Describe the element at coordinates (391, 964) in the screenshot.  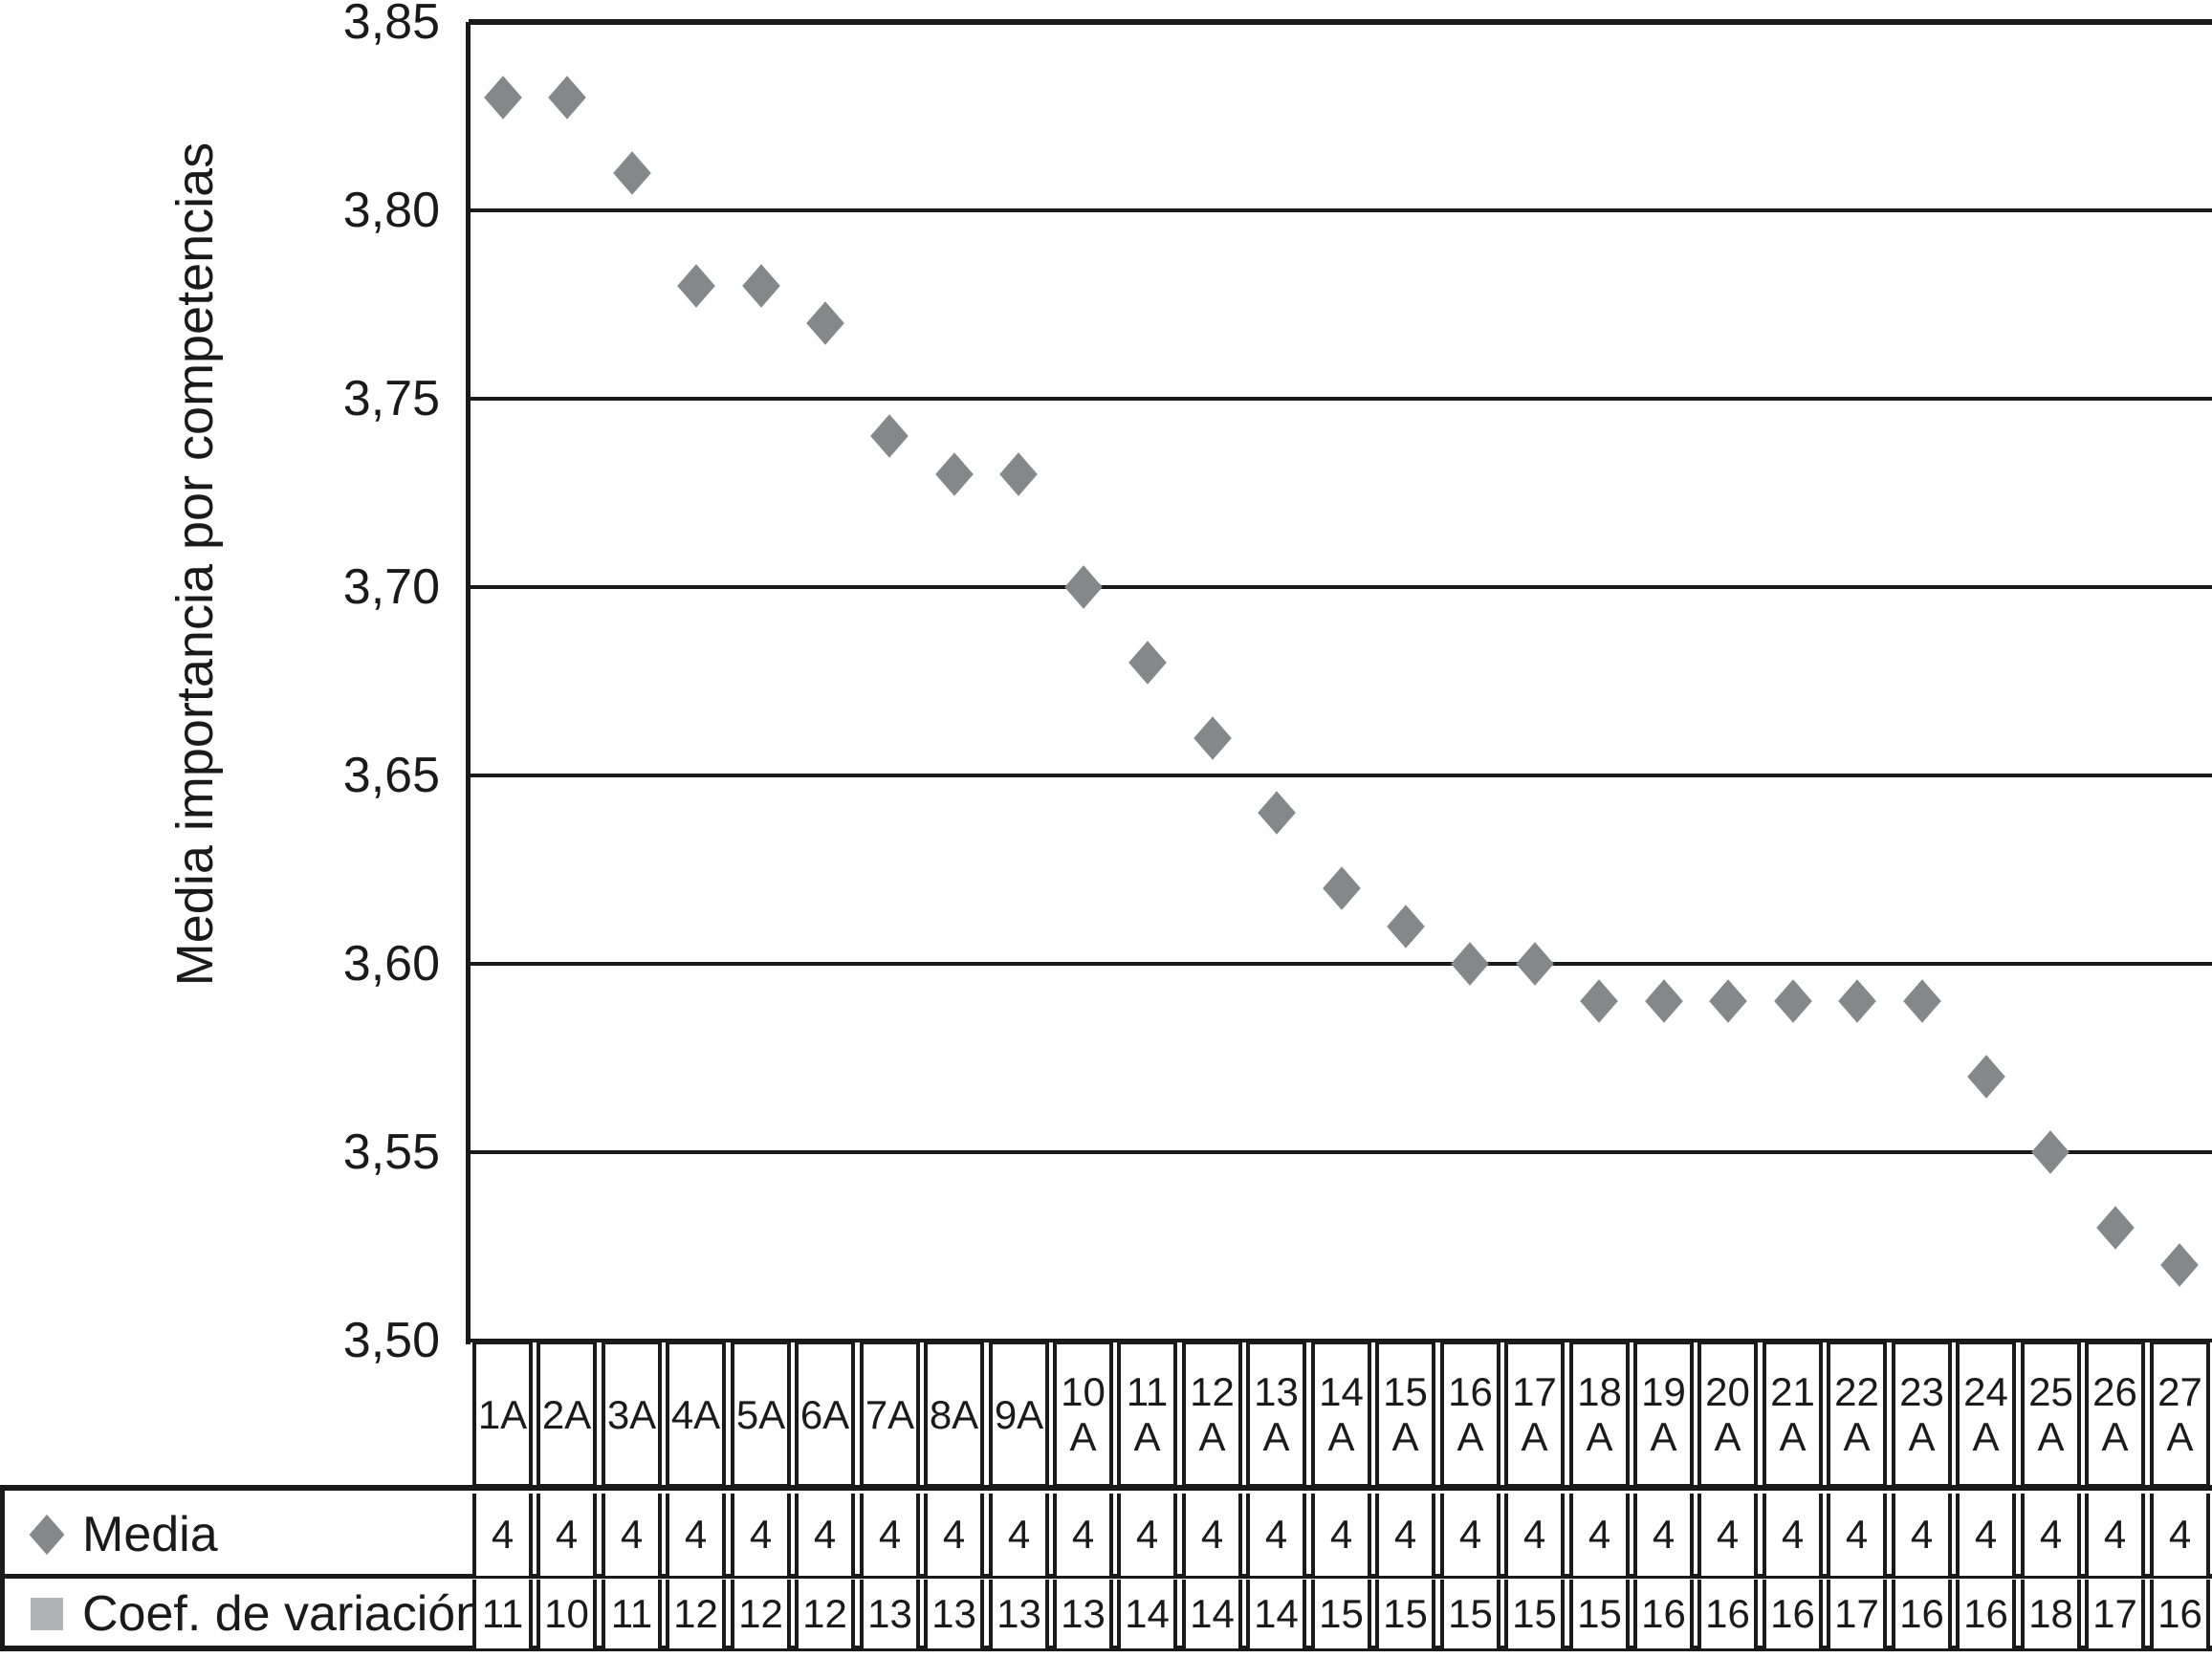
I see `y-tick-label: 3,60` at that location.